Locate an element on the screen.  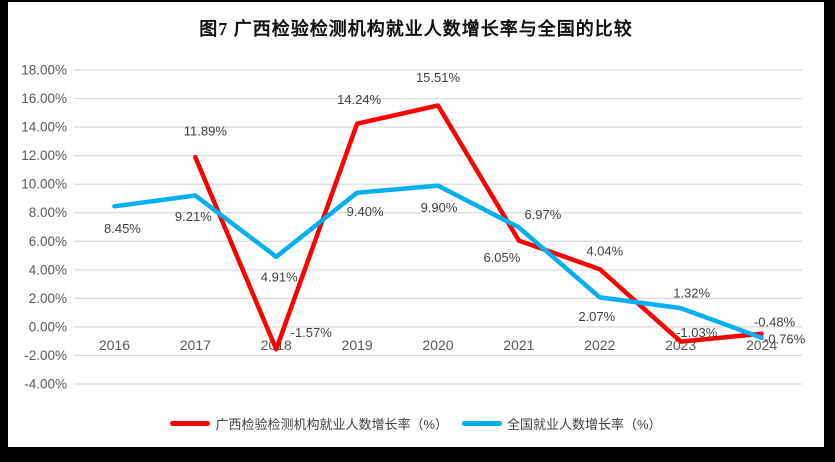
data-label-series-0: 14.24% is located at coordinates (359, 99).